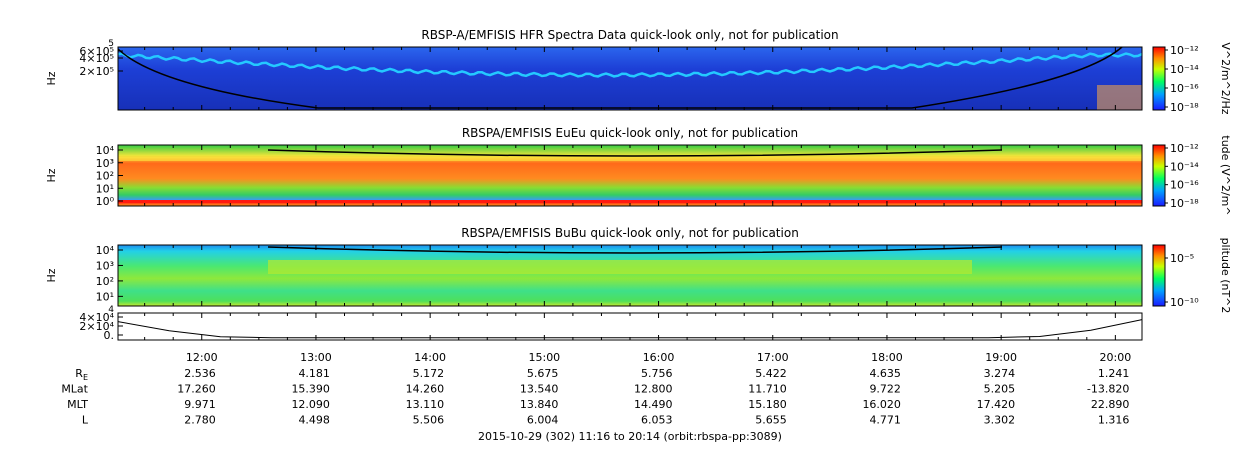 Image resolution: width=1250 pixels, height=449 pixels. I want to click on ephemeris-value: 17.260, so click(196, 389).